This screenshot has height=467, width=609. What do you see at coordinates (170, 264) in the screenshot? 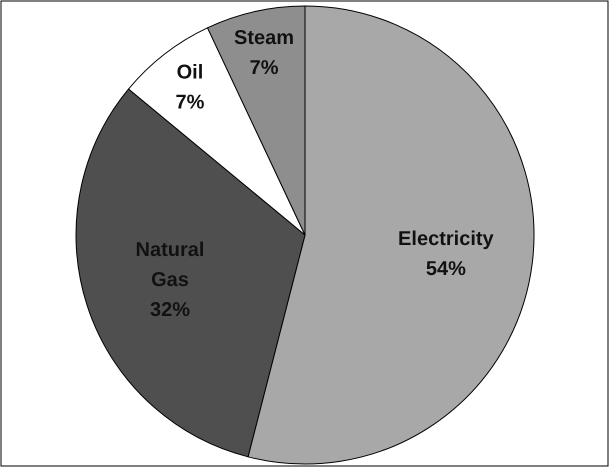
I see `slice-label: Natural Gas` at bounding box center [170, 264].